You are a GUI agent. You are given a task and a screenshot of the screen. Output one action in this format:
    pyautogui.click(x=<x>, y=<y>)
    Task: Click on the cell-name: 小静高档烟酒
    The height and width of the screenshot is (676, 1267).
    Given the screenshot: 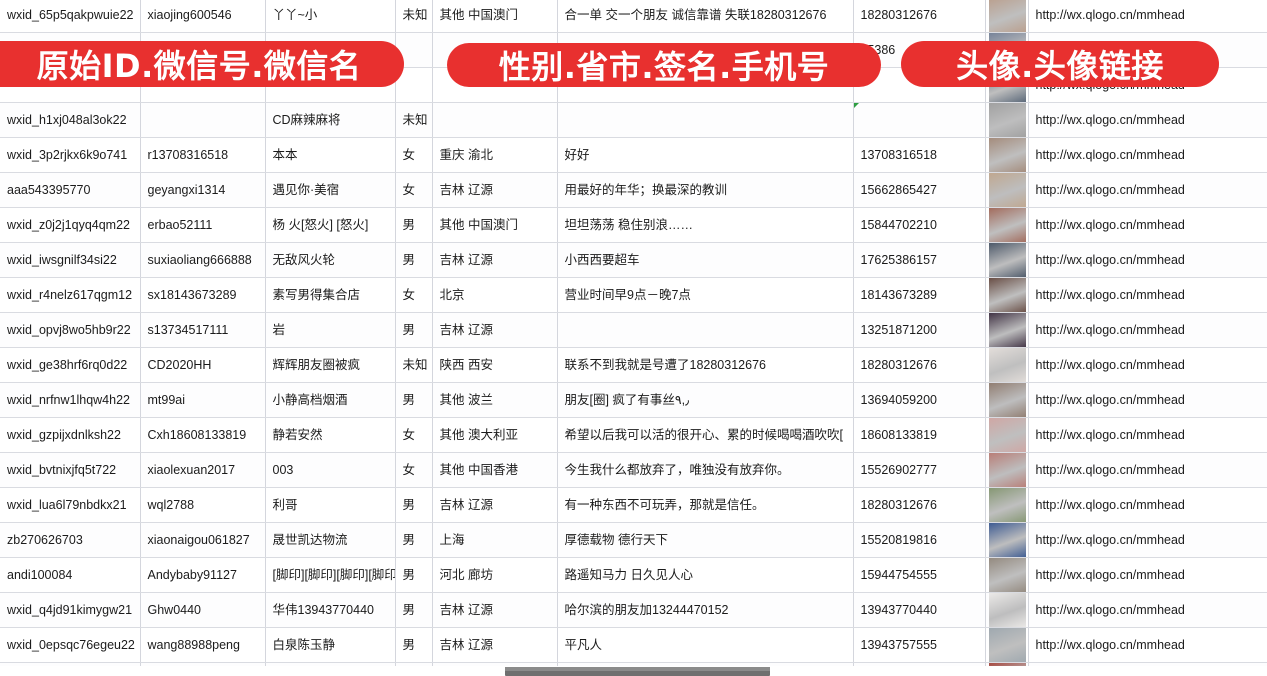 What is the action you would take?
    pyautogui.click(x=330, y=400)
    